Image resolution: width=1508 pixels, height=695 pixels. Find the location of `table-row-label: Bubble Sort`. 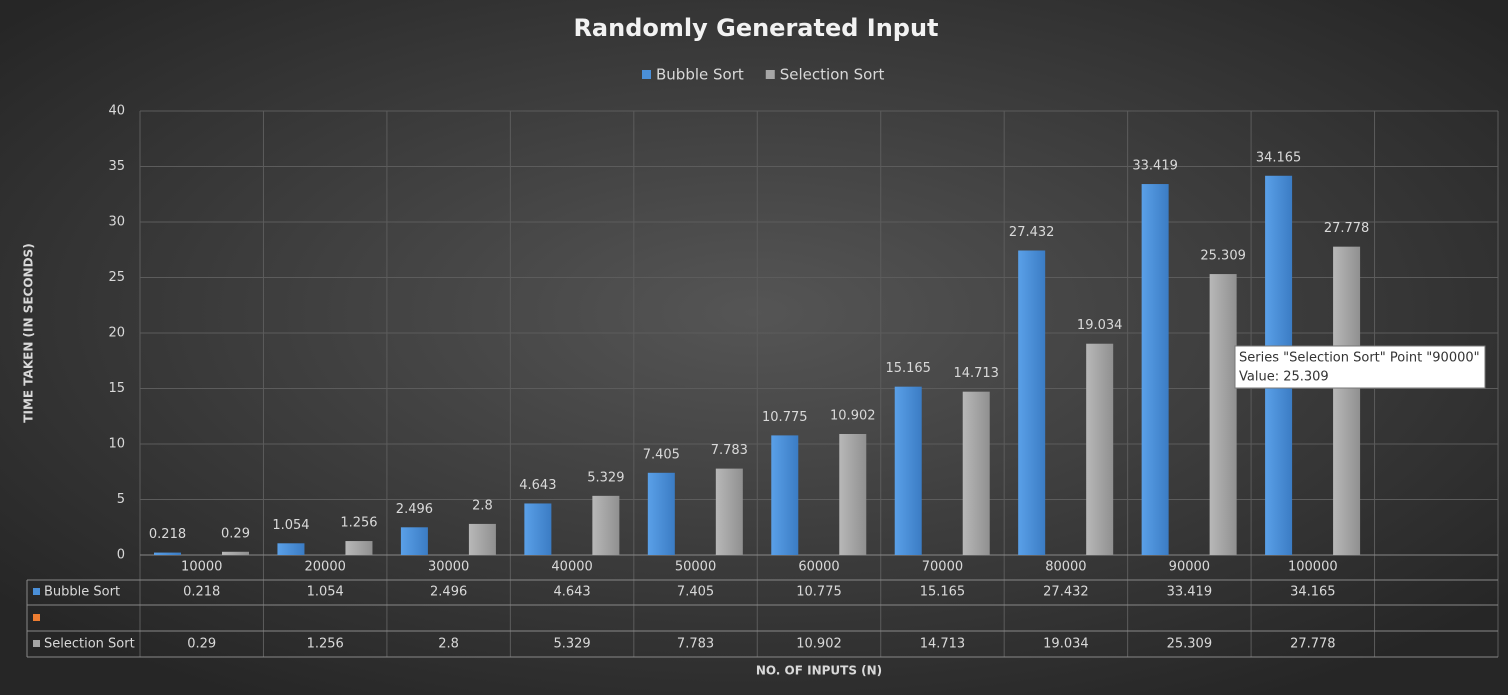

table-row-label: Bubble Sort is located at coordinates (82, 592).